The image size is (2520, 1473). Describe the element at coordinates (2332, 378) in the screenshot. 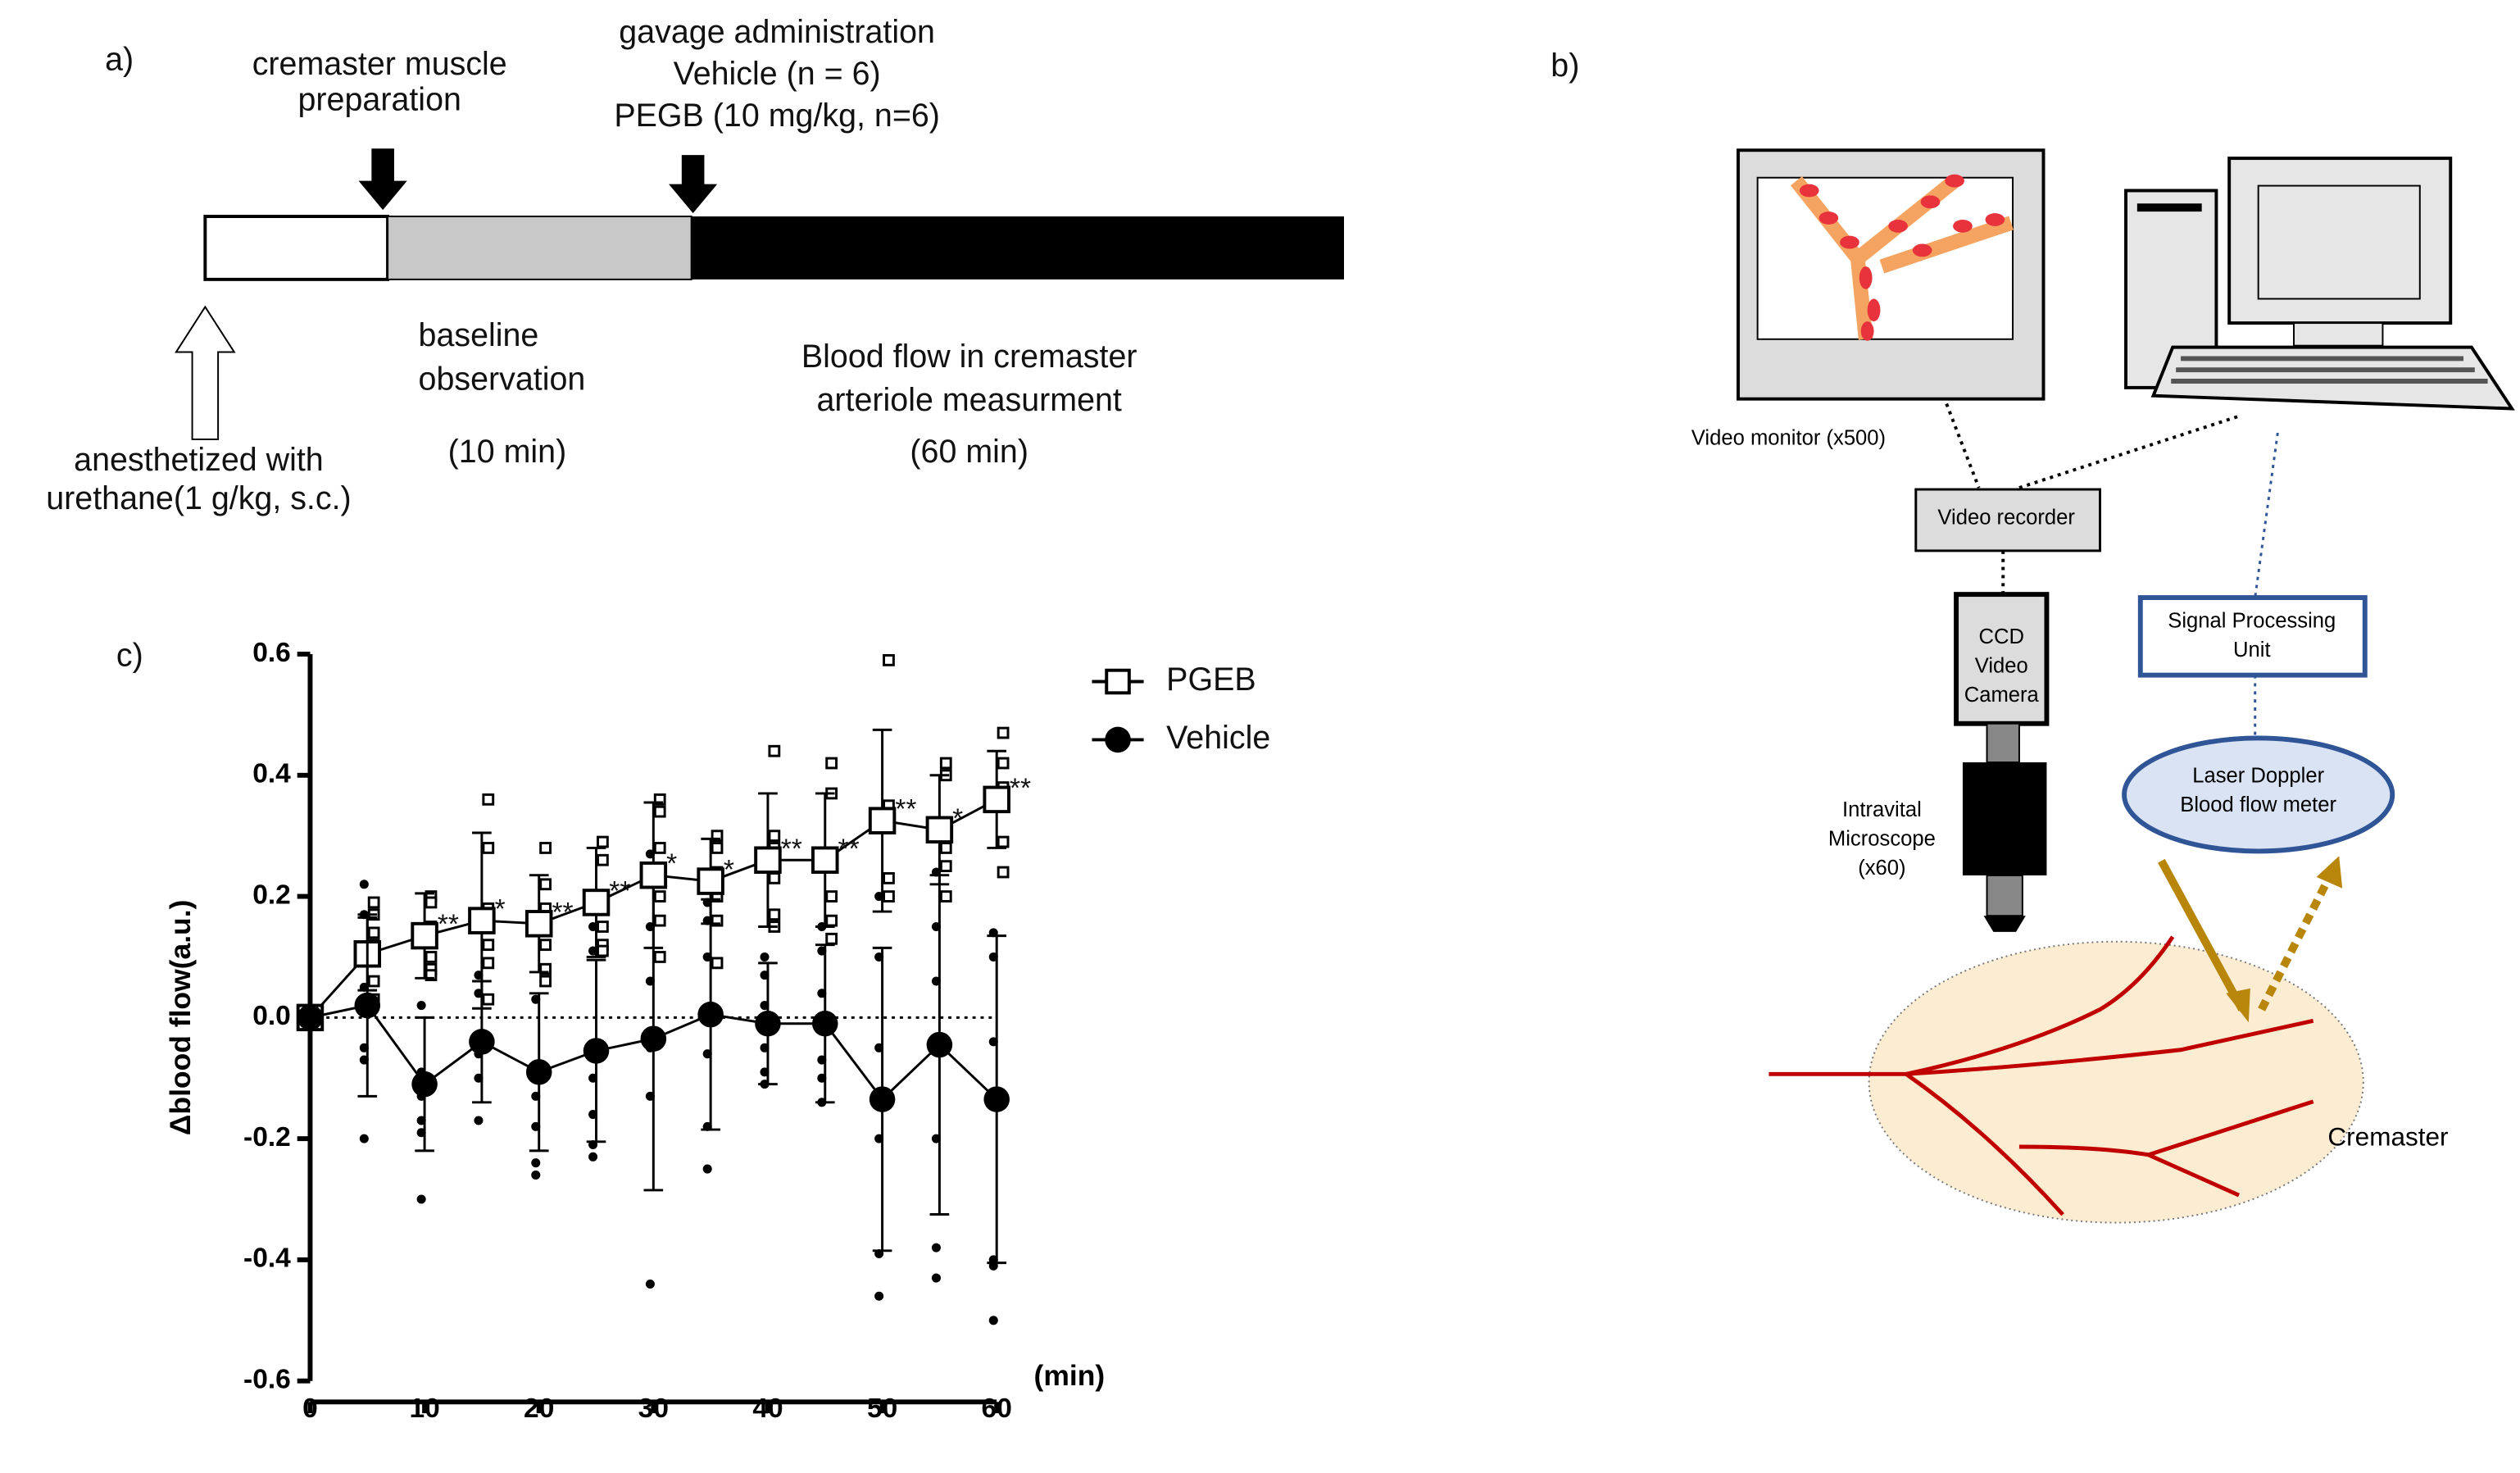

I see `keyboard` at that location.